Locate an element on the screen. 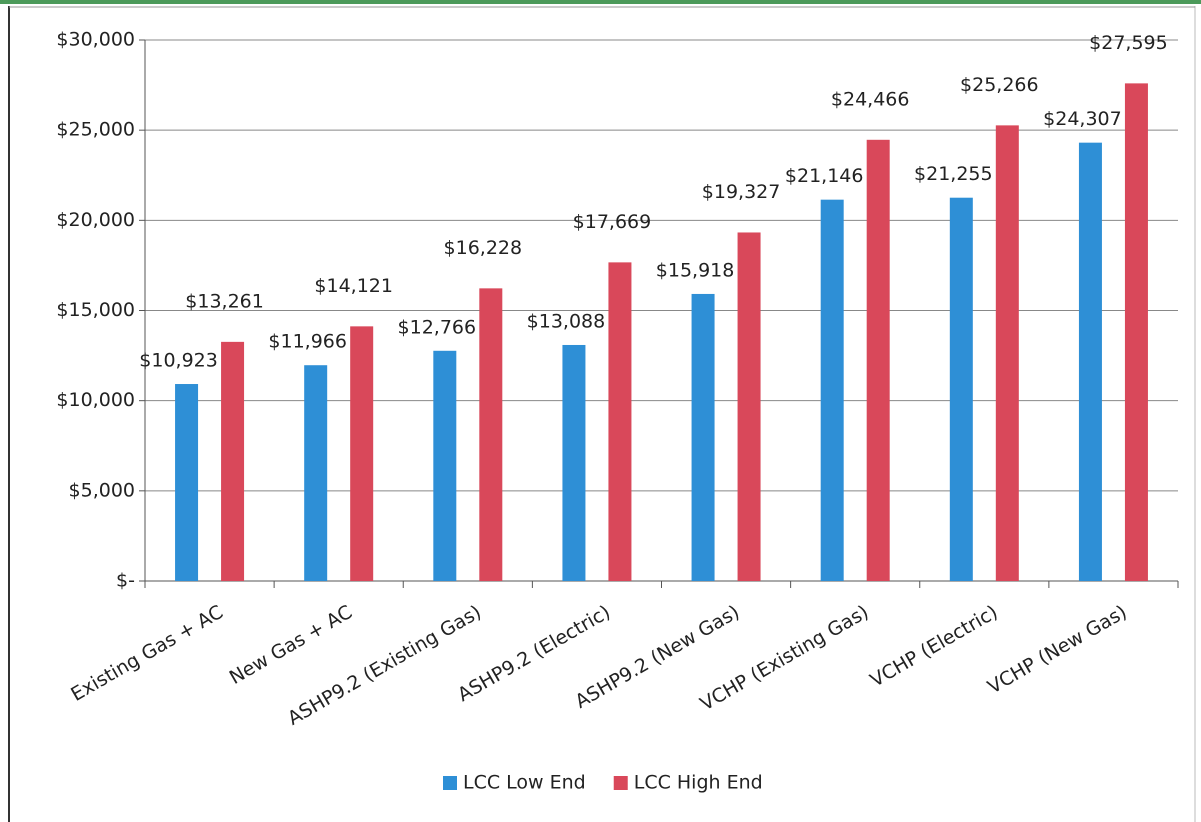 Image resolution: width=1201 pixels, height=822 pixels. y-tick-label: $25,000 is located at coordinates (95, 130).